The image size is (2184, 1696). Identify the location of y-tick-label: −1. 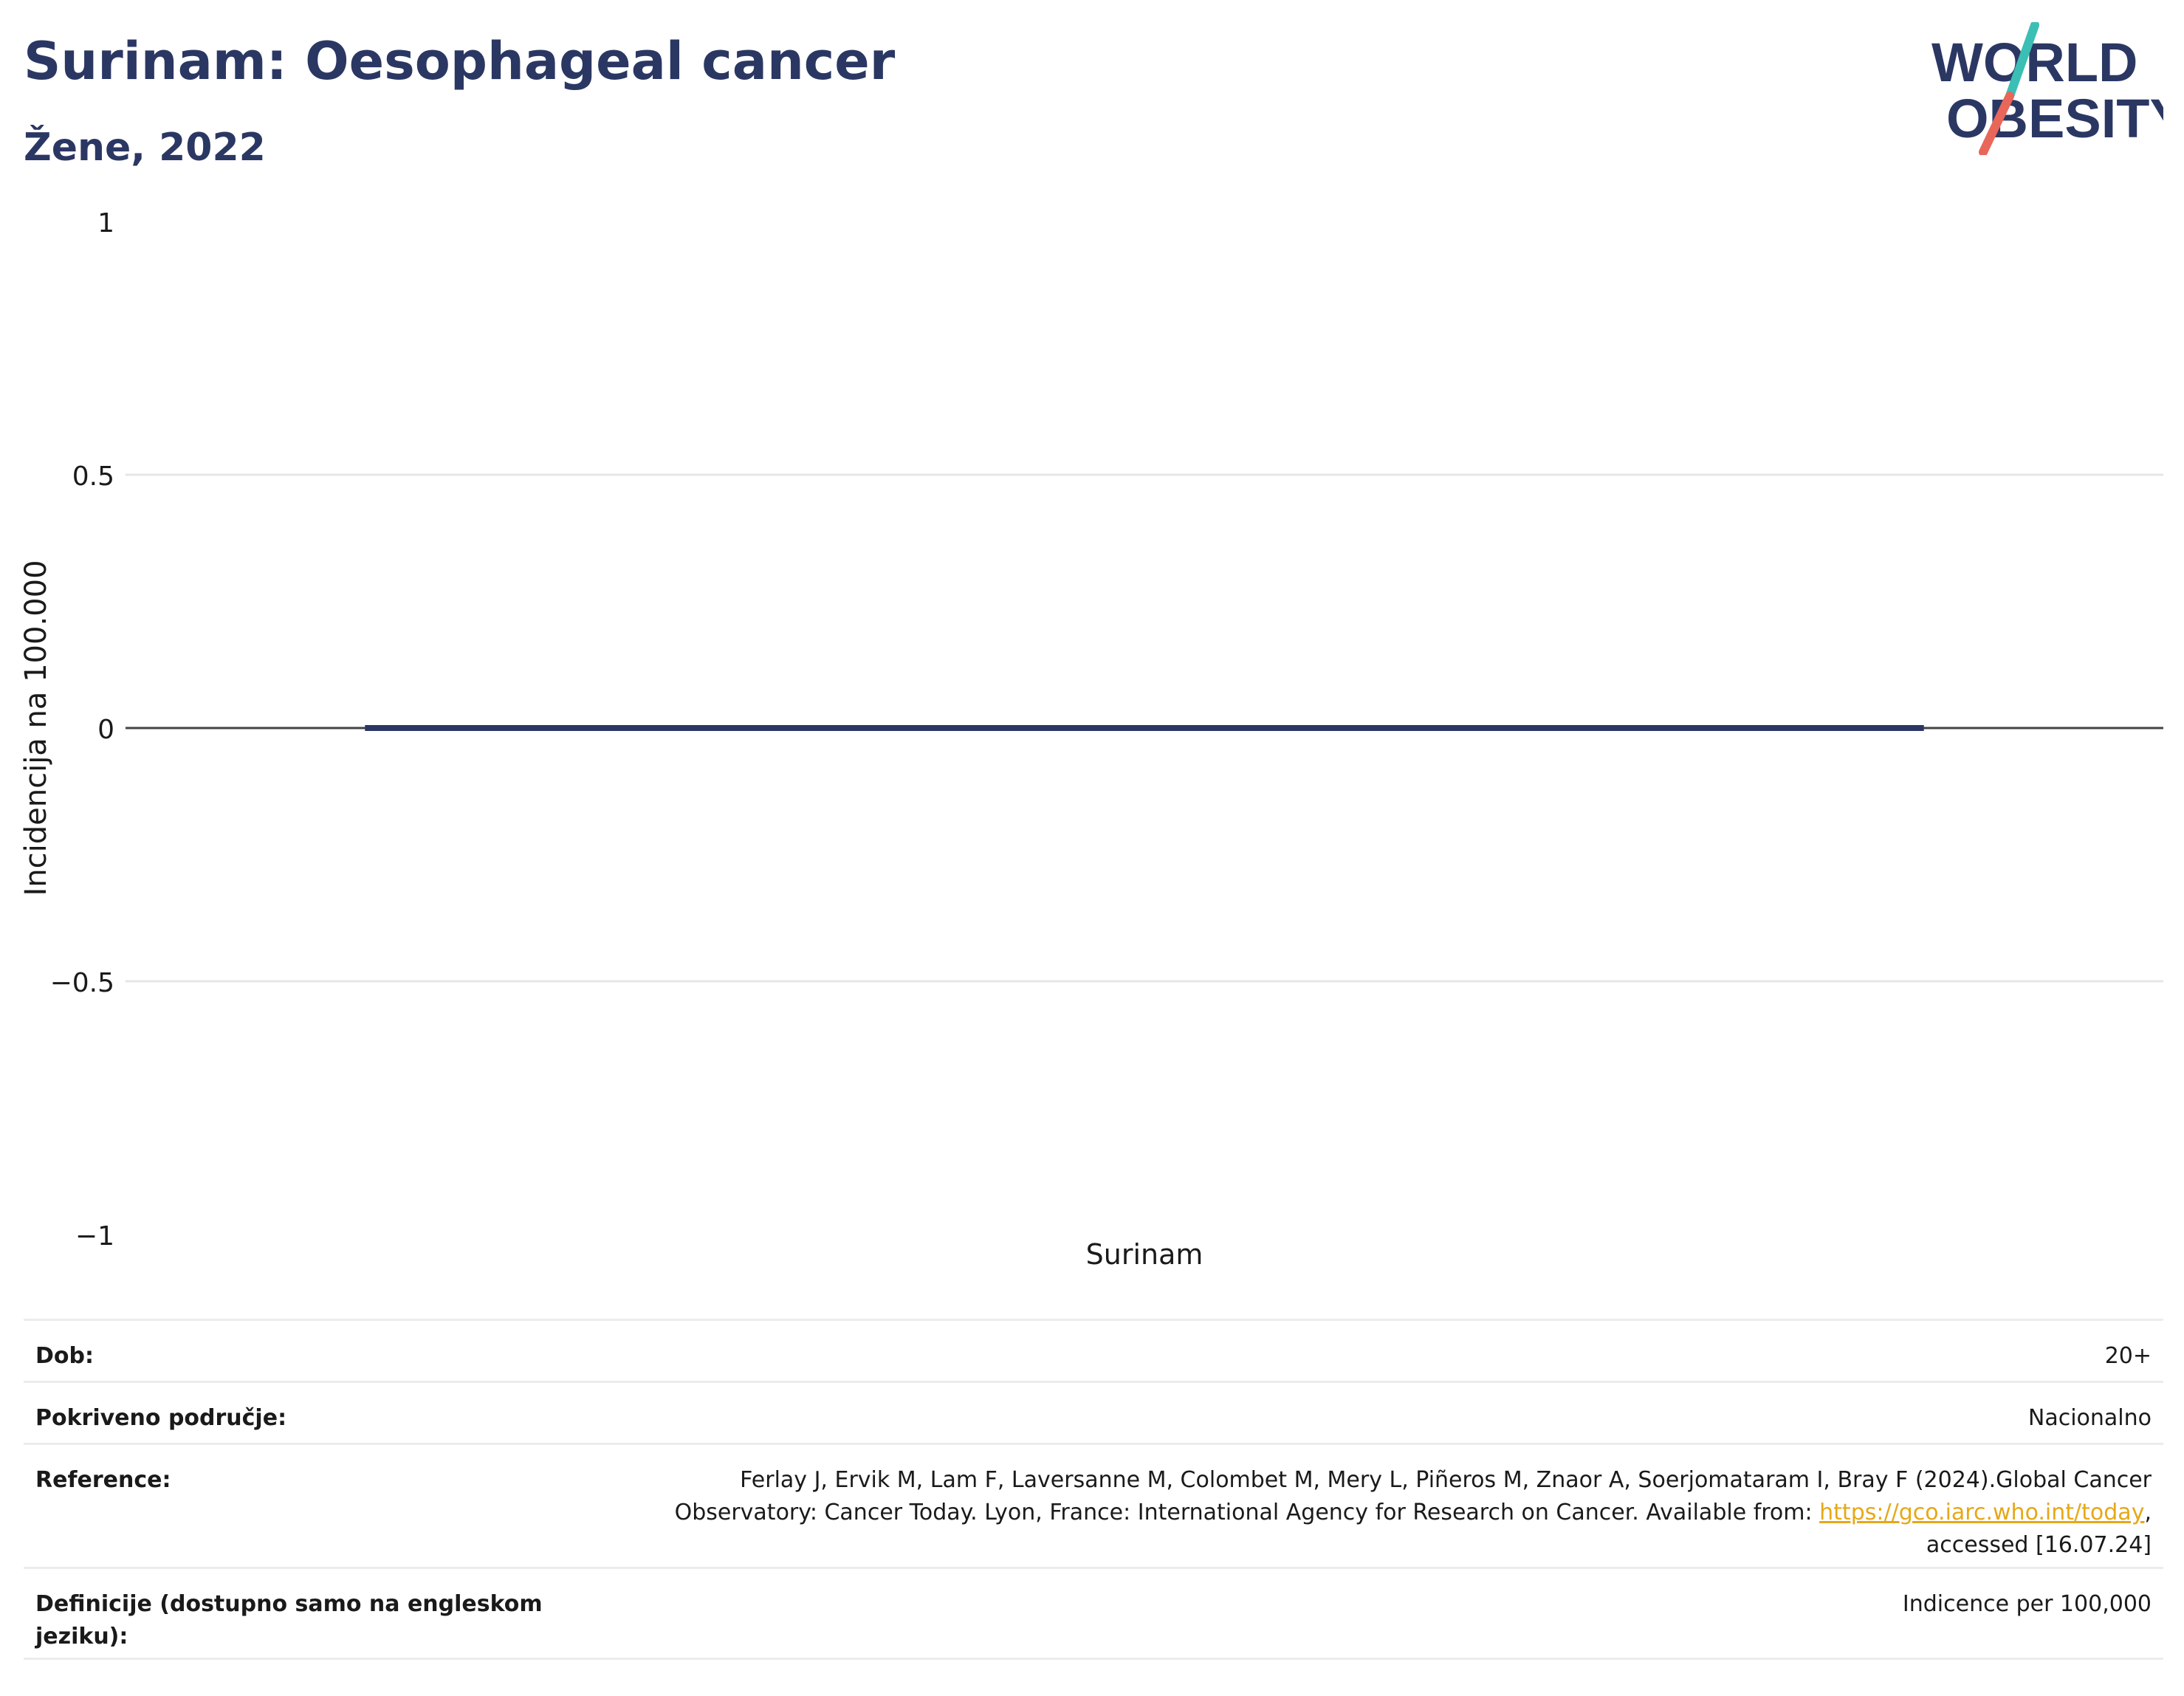
(95, 1236).